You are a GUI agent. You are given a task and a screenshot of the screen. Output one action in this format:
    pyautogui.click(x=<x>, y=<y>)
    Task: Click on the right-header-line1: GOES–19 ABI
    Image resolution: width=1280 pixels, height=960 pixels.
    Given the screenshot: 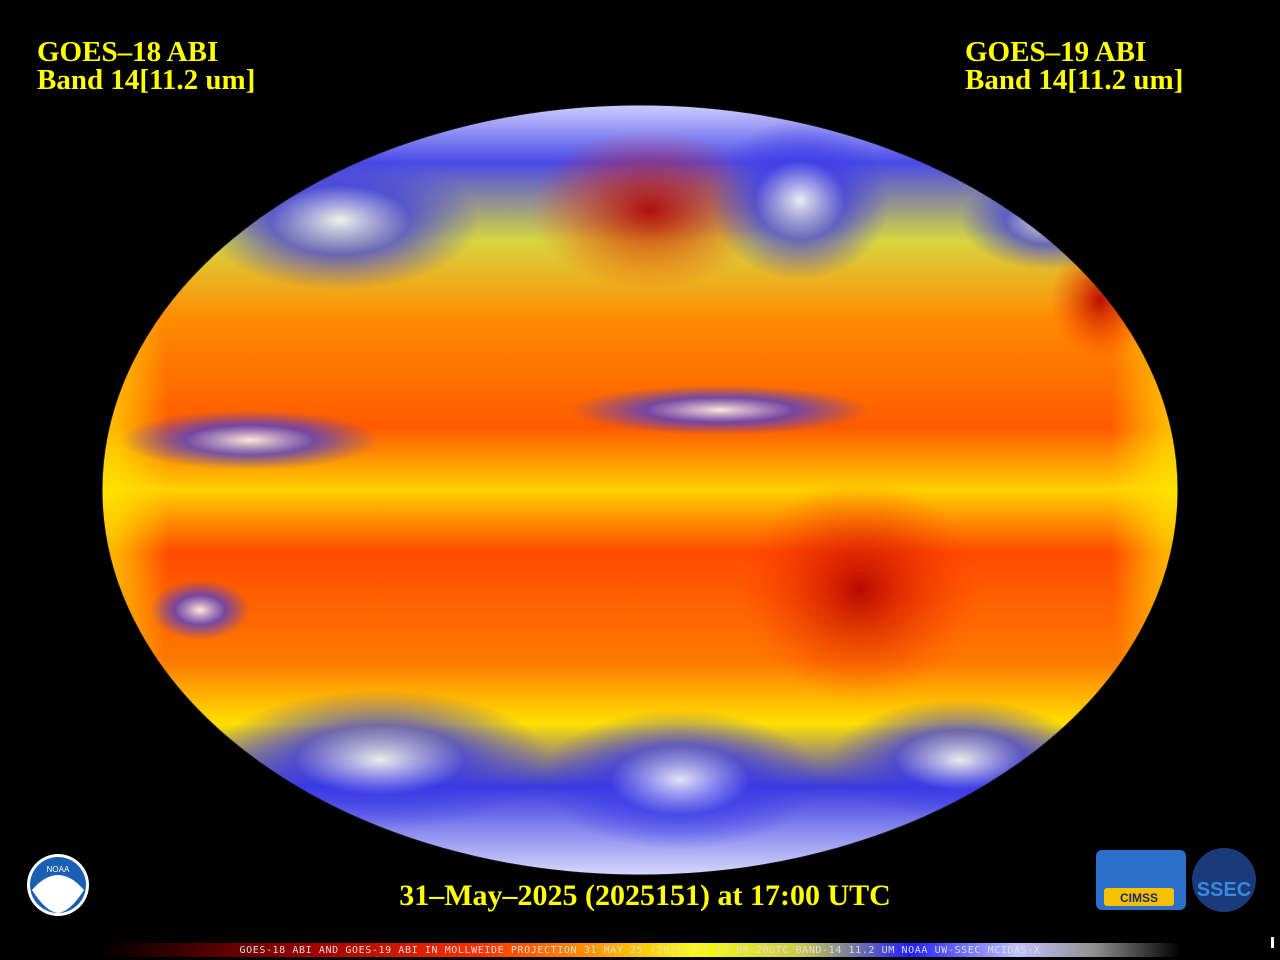 What is the action you would take?
    pyautogui.click(x=1056, y=52)
    